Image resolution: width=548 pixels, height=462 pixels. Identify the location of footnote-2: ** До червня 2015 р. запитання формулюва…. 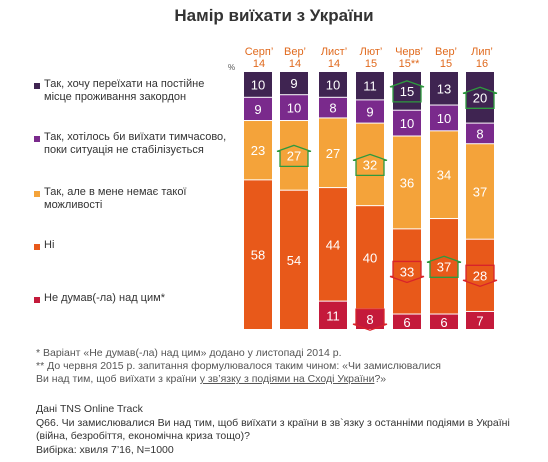
(246, 373).